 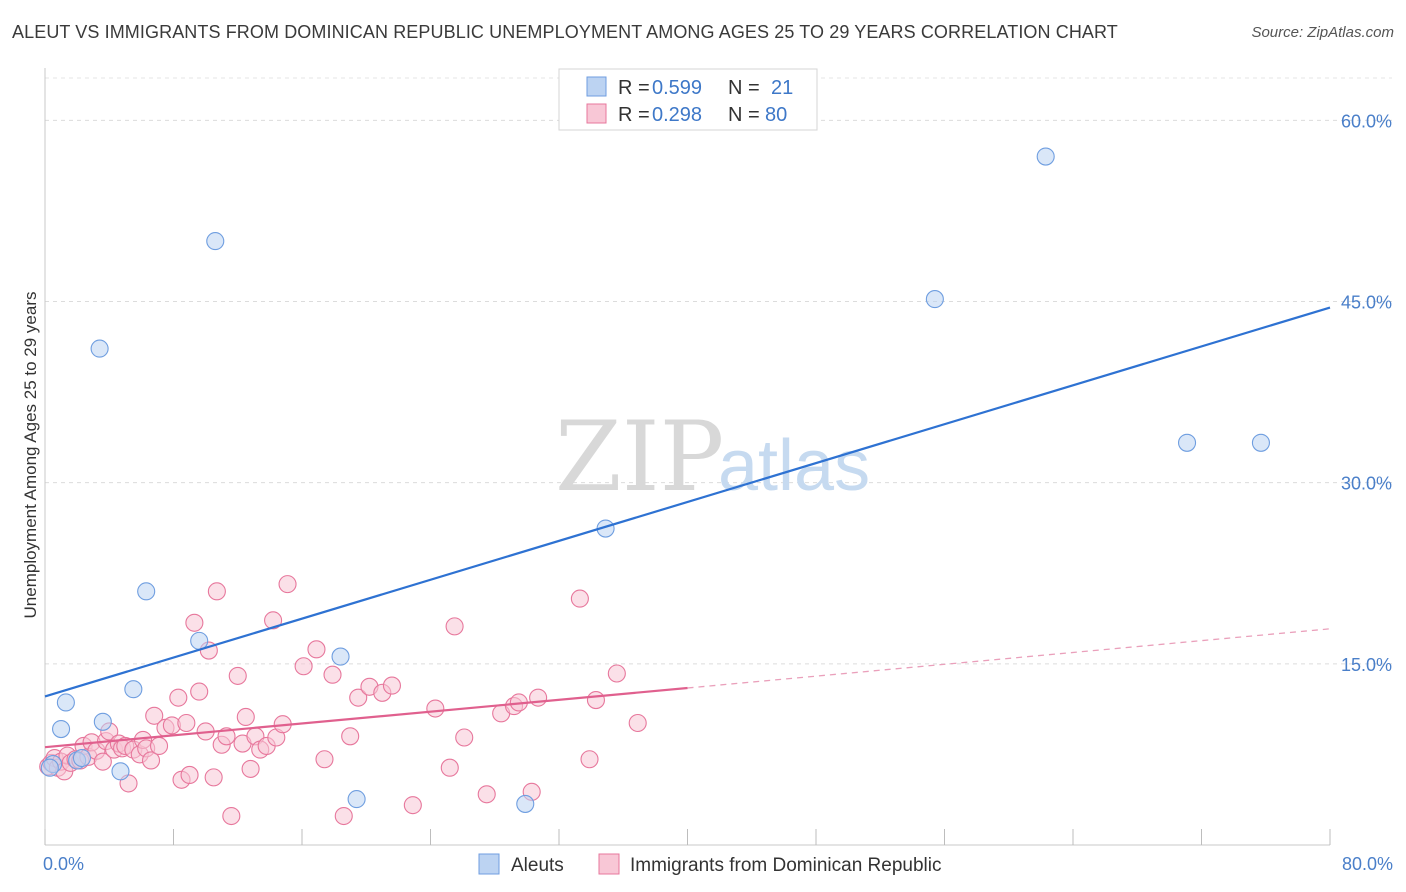 I want to click on y-tick-label-3: 60.0%, so click(x=1366, y=121).